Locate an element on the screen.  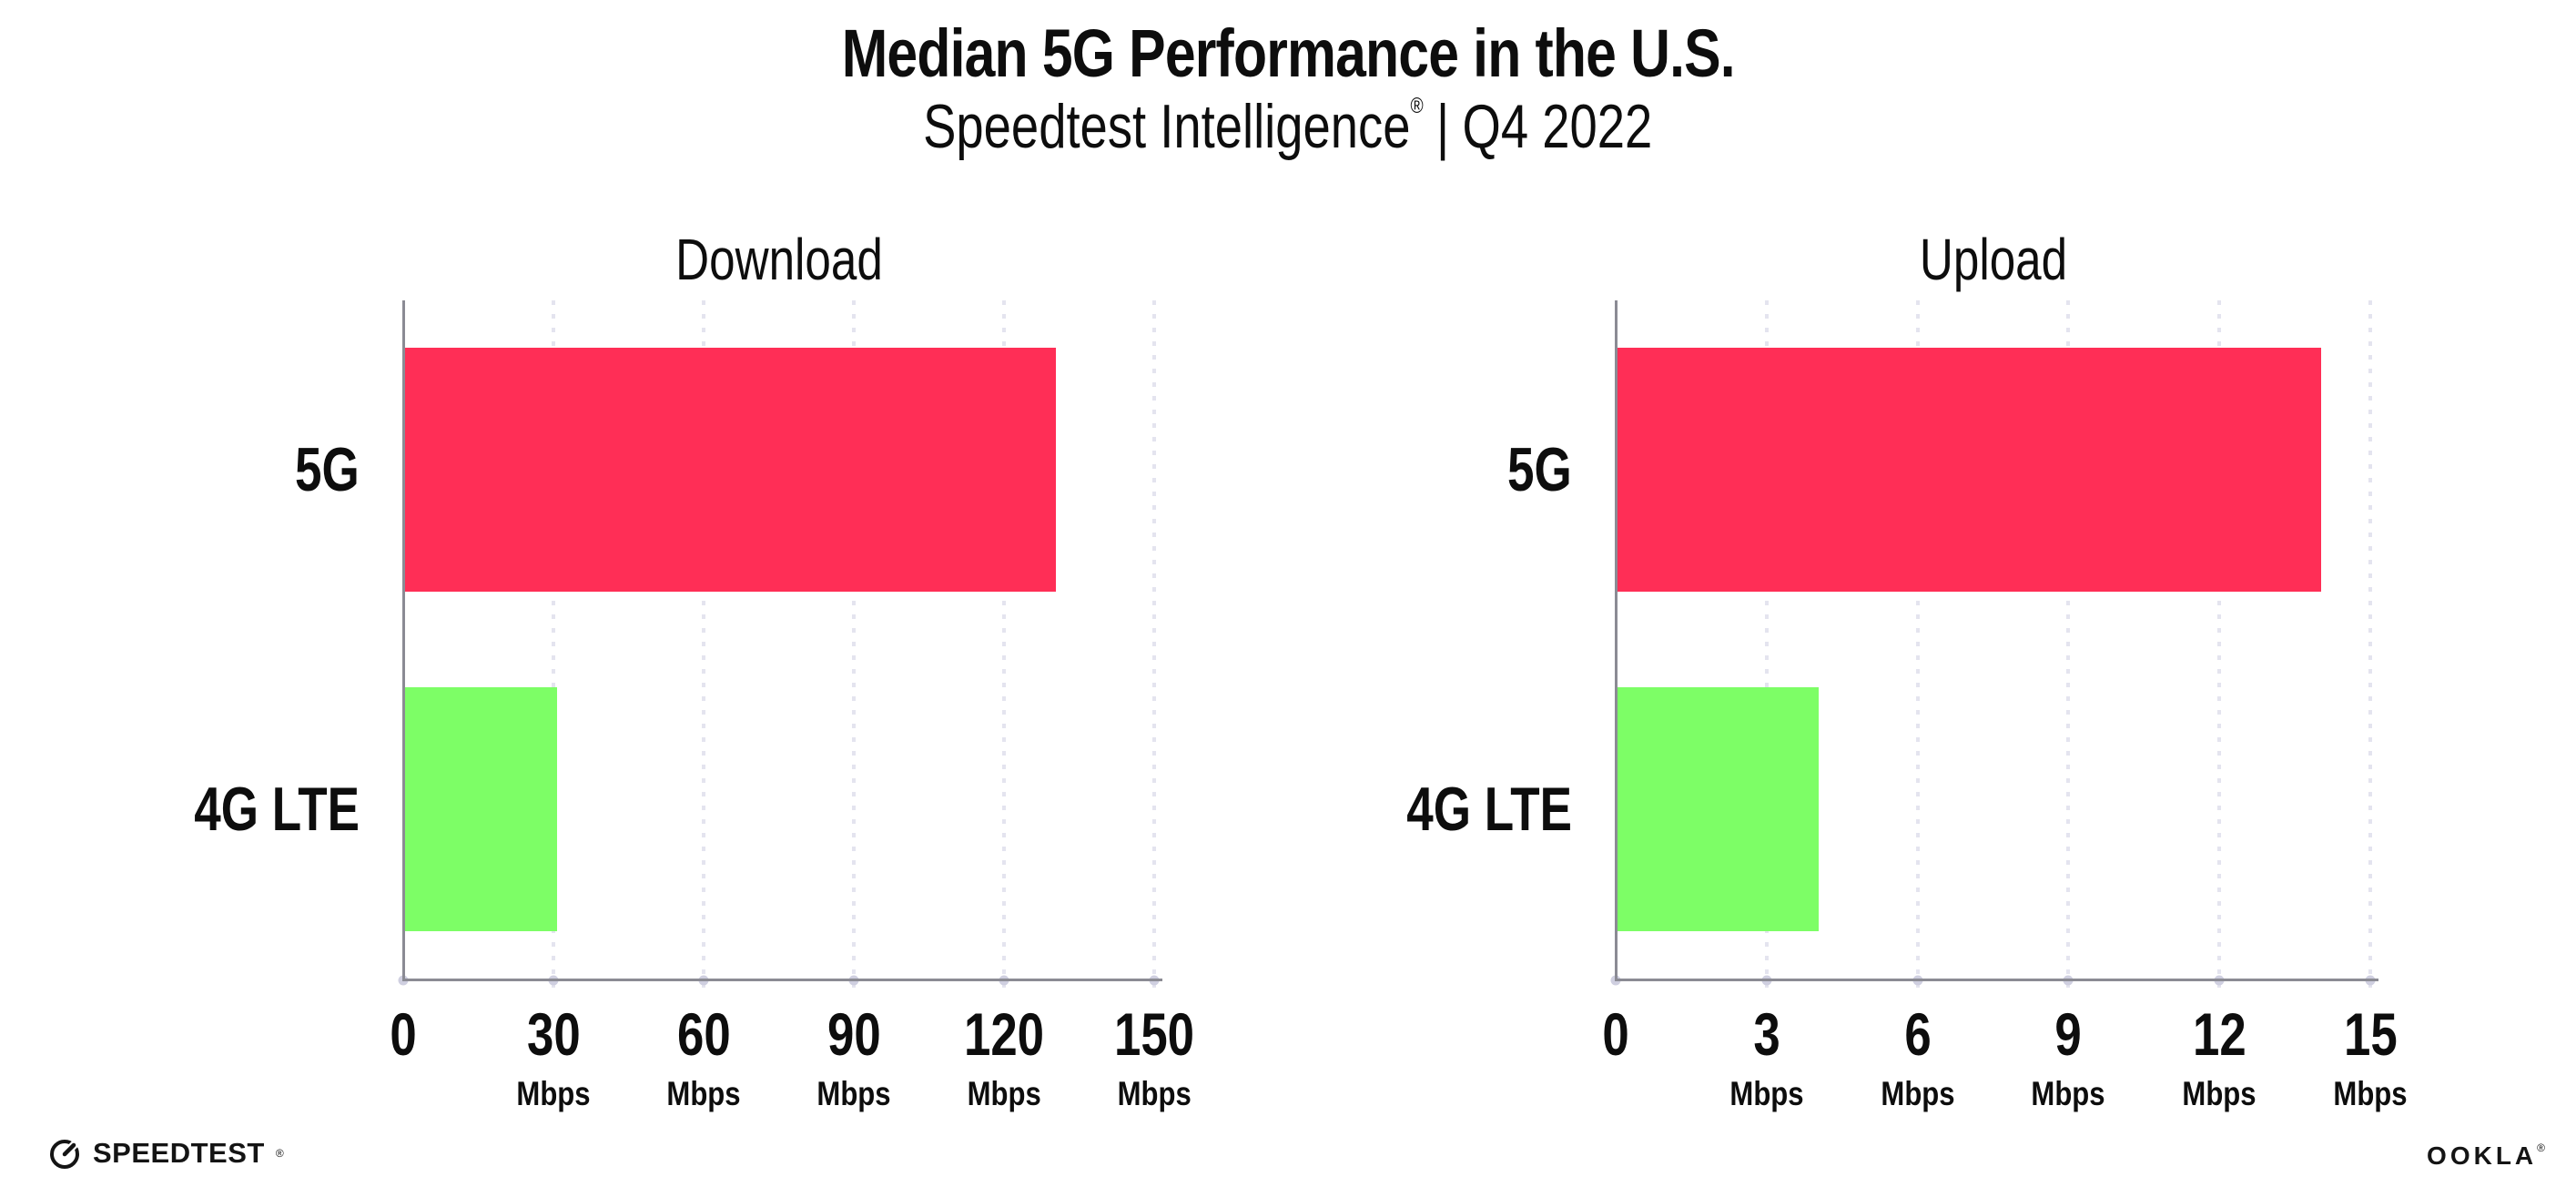
download-chart-title: Download is located at coordinates (778, 259).